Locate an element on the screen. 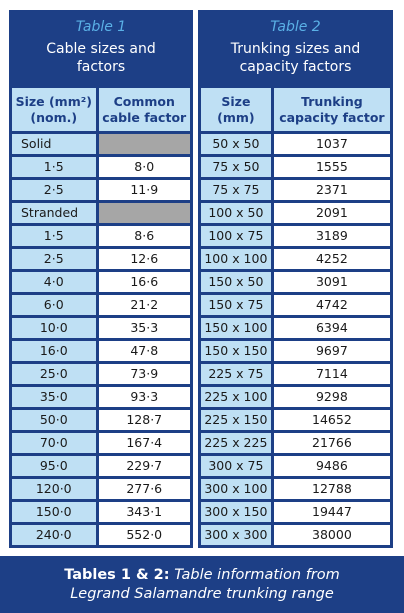 The image size is (404, 613). table-row: 1·5 8·6 is located at coordinates (101, 236).